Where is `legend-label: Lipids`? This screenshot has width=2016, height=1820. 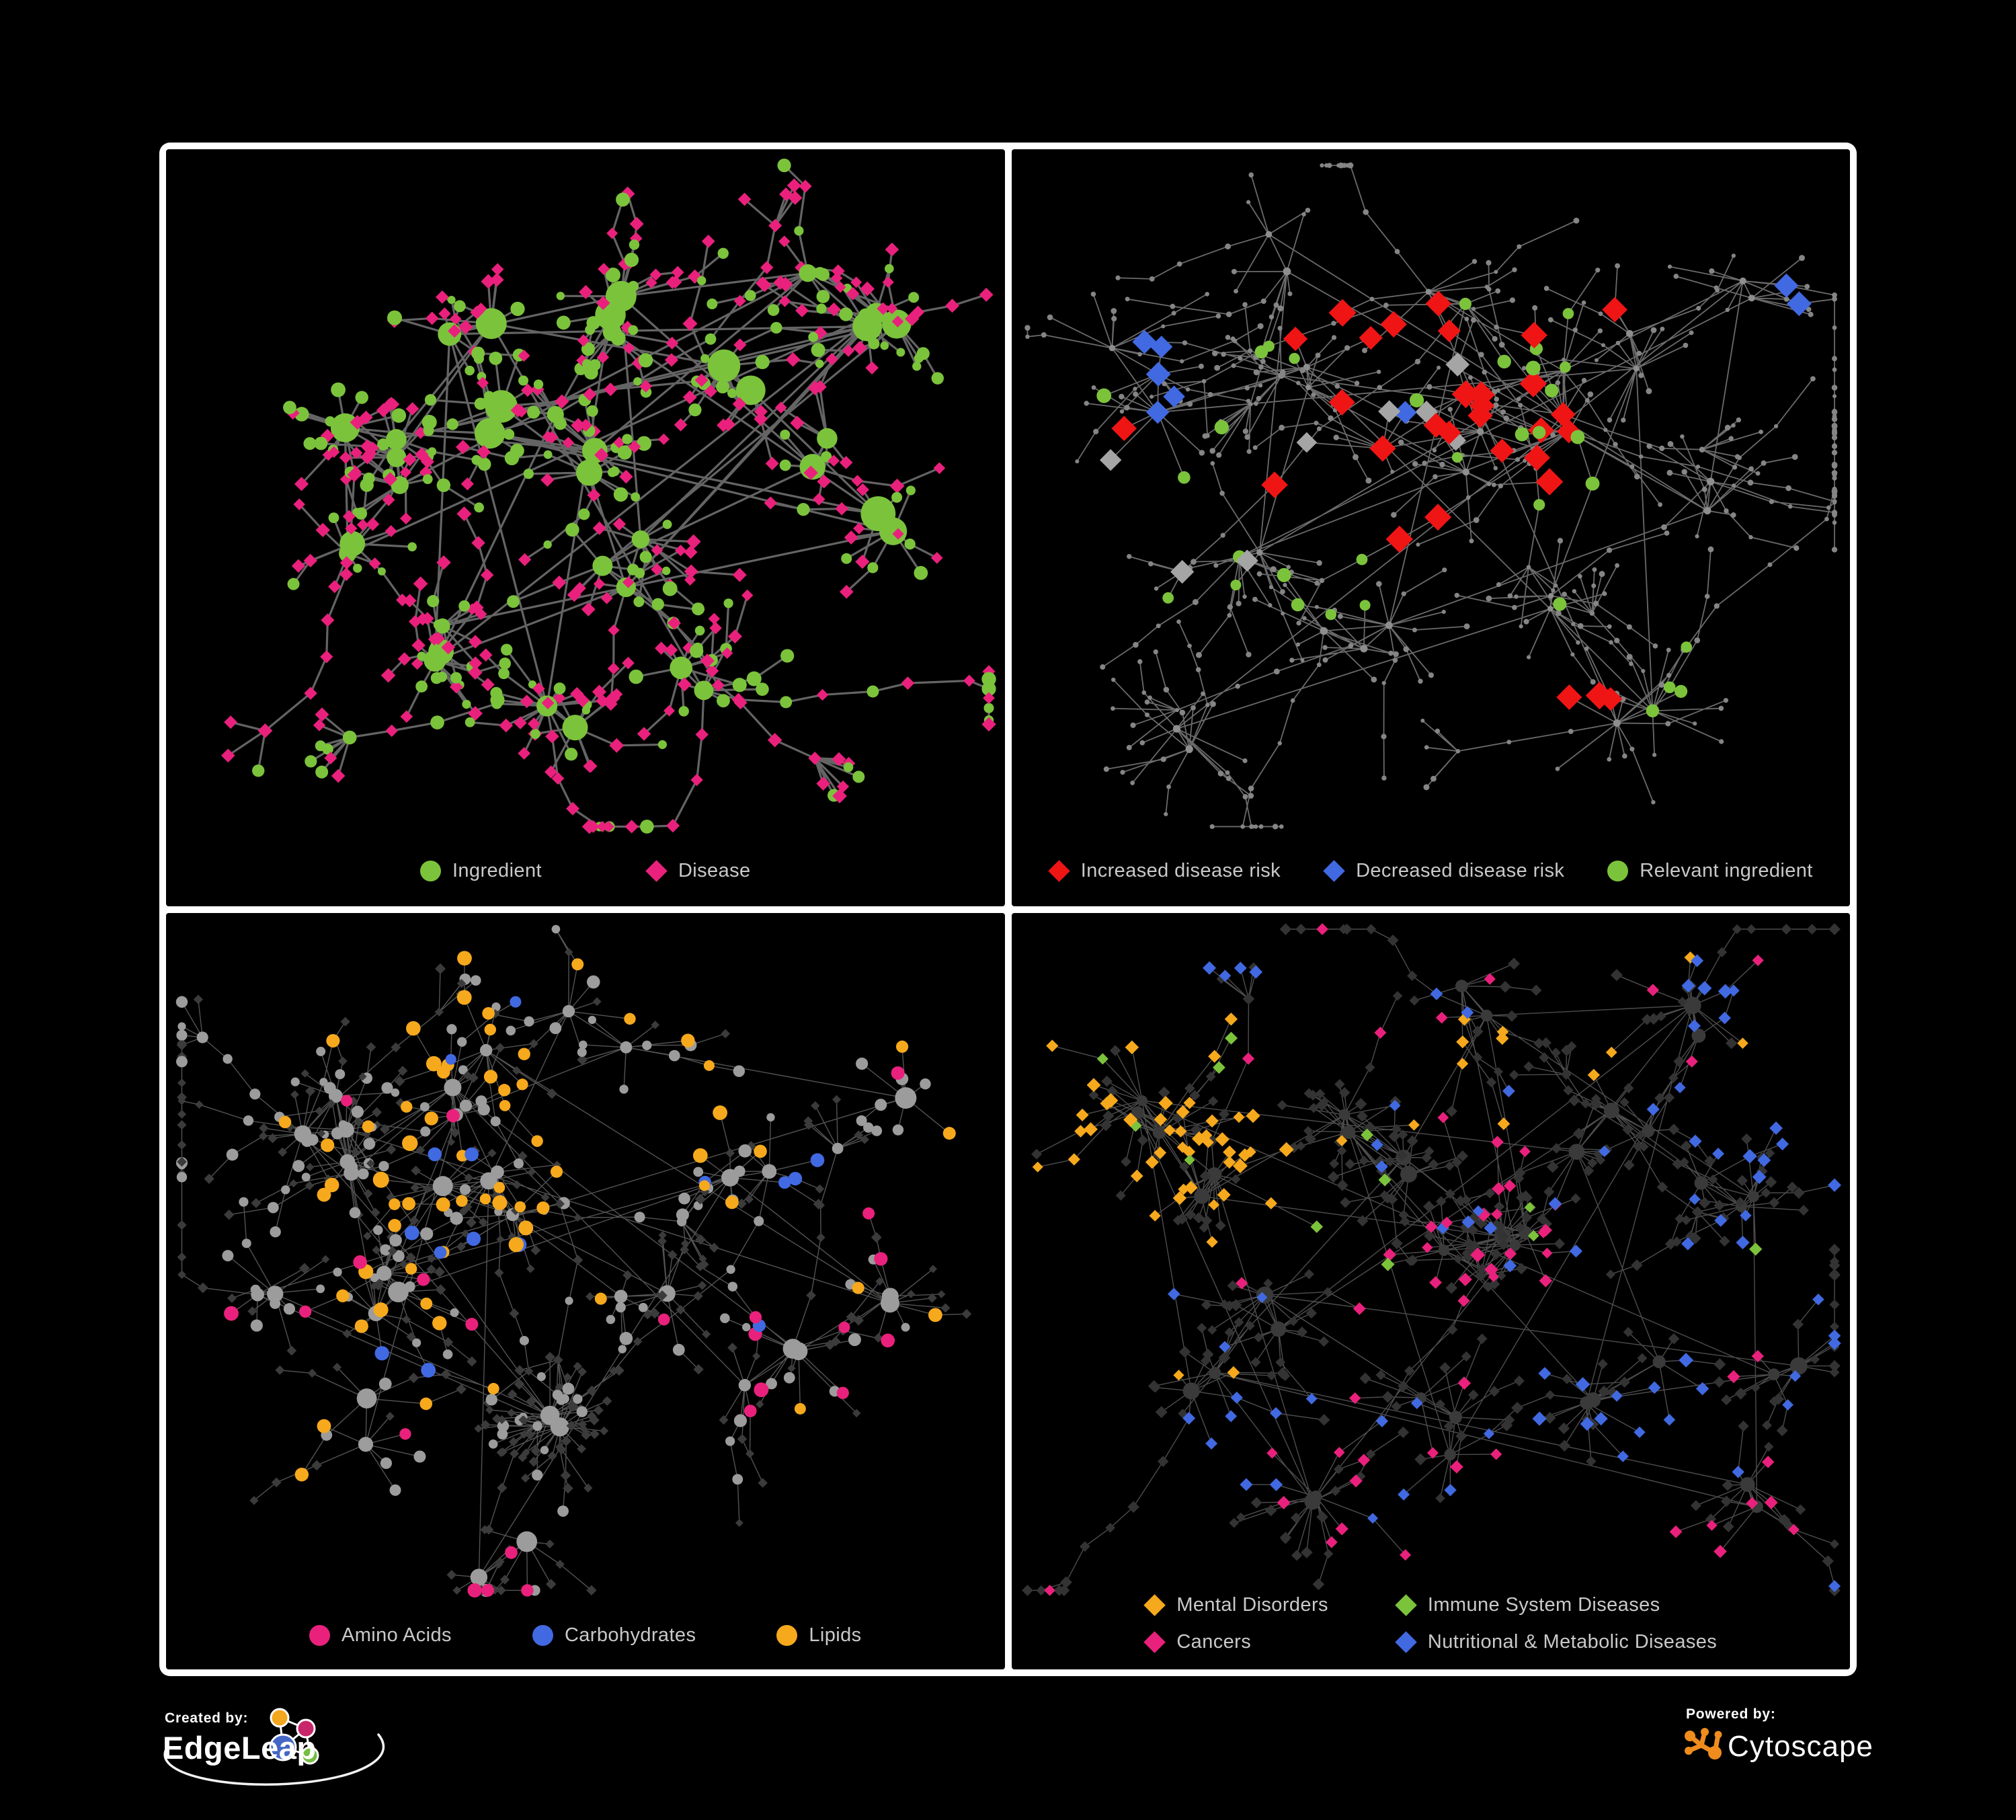 legend-label: Lipids is located at coordinates (835, 1635).